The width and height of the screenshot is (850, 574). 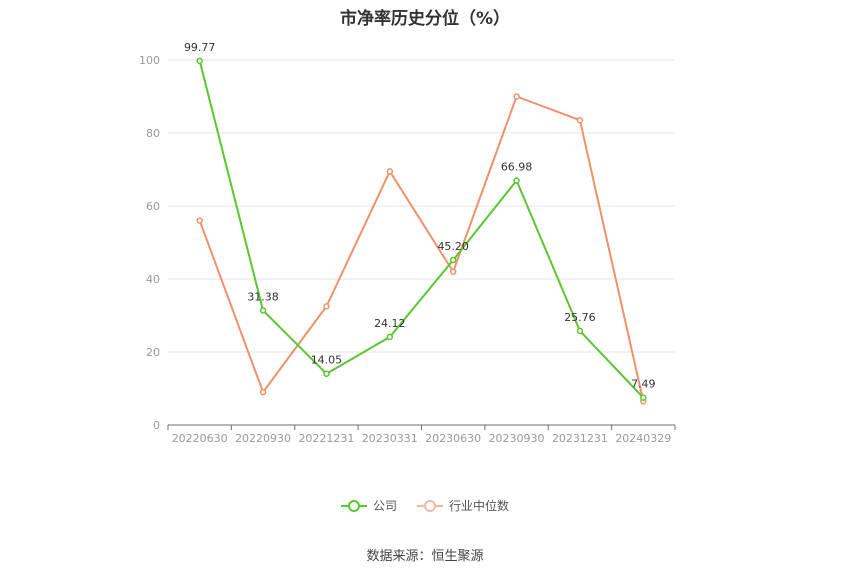 I want to click on data-label: 31.38, so click(x=263, y=296).